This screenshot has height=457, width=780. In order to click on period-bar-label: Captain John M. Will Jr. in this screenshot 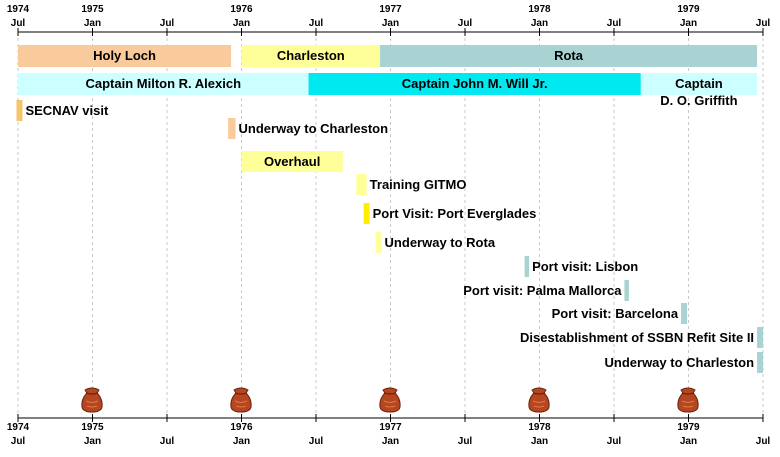, I will do `click(474, 83)`.